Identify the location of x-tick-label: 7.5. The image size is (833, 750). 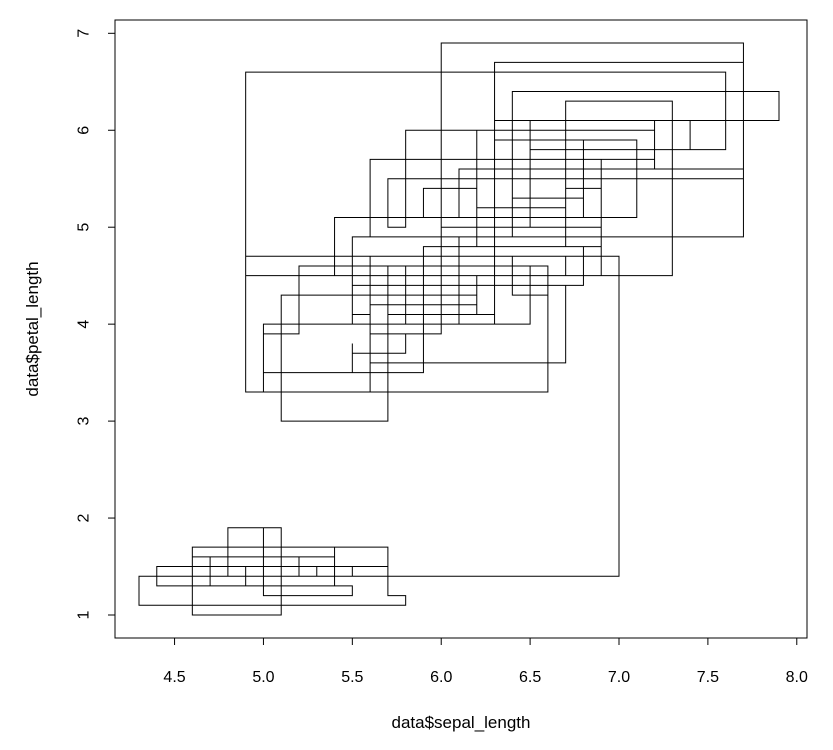
(708, 677).